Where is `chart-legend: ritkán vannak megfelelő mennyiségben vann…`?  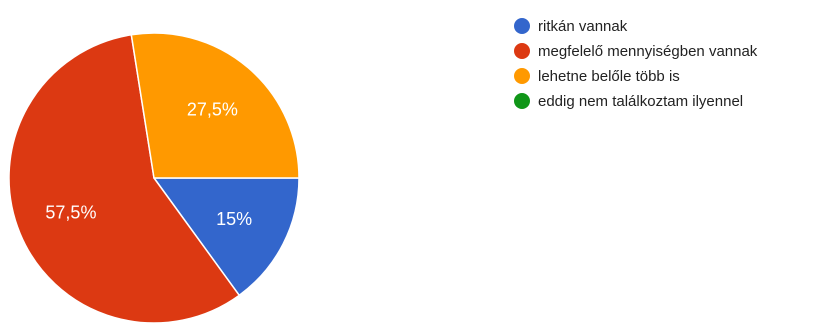
chart-legend: ritkán vannak megfelelő mennyiségben vann… is located at coordinates (636, 64).